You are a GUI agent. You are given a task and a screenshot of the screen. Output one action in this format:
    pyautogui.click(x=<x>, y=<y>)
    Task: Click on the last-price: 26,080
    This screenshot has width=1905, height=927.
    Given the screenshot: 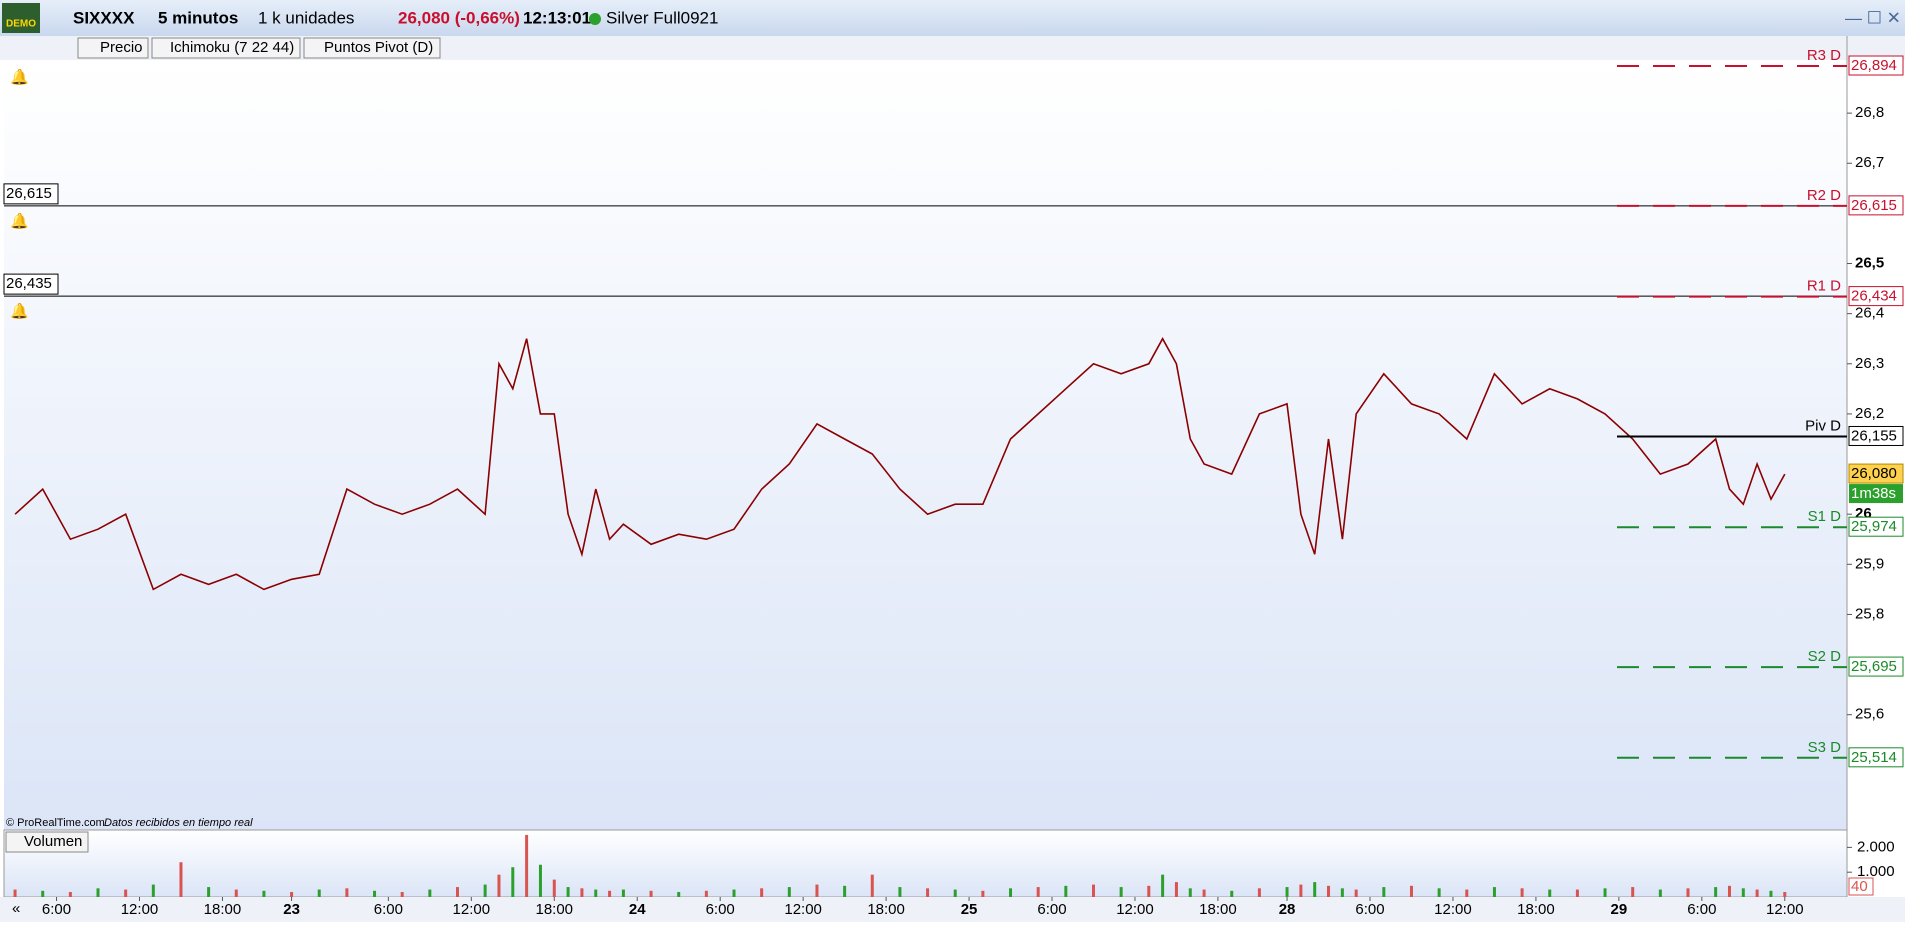 What is the action you would take?
    pyautogui.click(x=1874, y=473)
    